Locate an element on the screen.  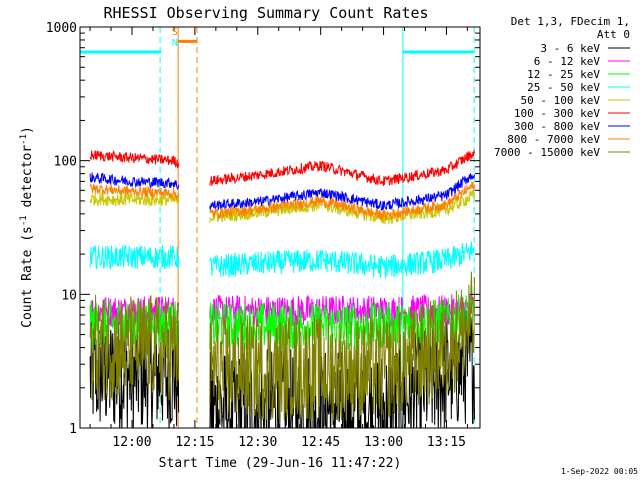
x-tick-label-1: 12:15 is located at coordinates (194, 442).